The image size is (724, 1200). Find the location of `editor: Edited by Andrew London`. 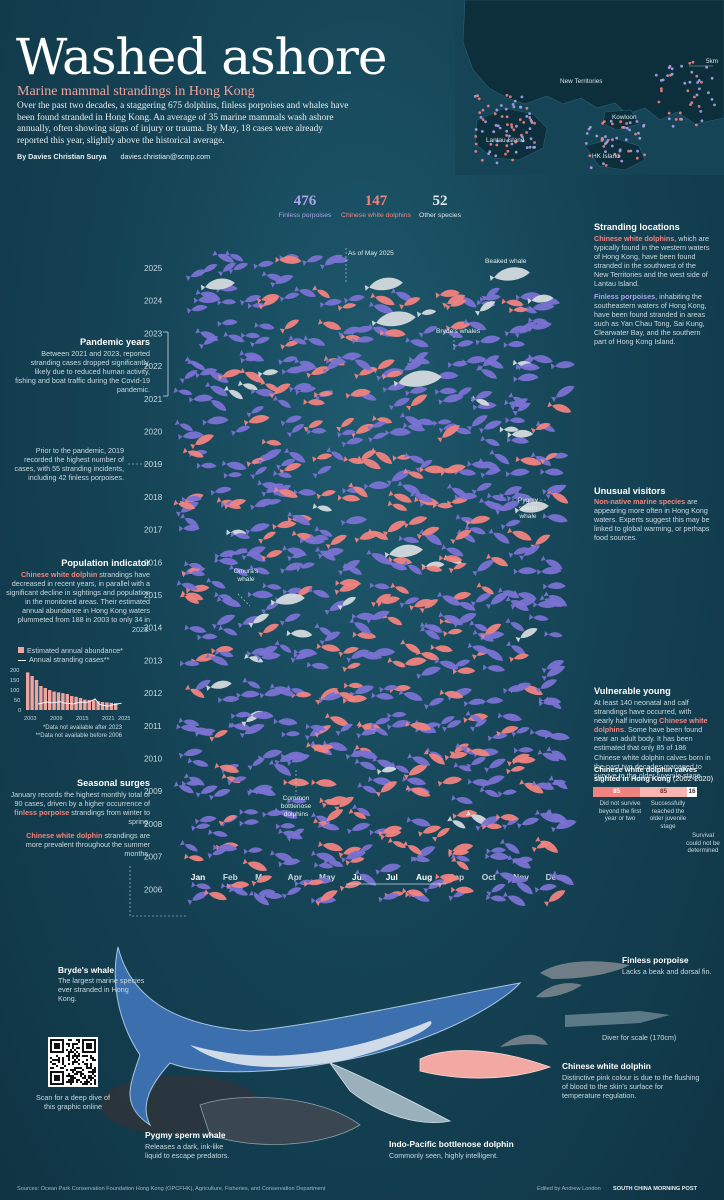

editor: Edited by Andrew London is located at coordinates (569, 1189).